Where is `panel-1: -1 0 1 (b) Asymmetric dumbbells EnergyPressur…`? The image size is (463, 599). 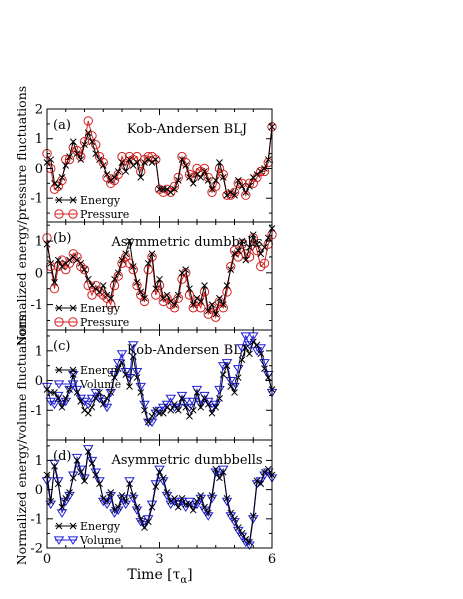
panel-1: -1 0 1 (b) Asymmetric dumbbells EnergyPressur… is located at coordinates (153, 276).